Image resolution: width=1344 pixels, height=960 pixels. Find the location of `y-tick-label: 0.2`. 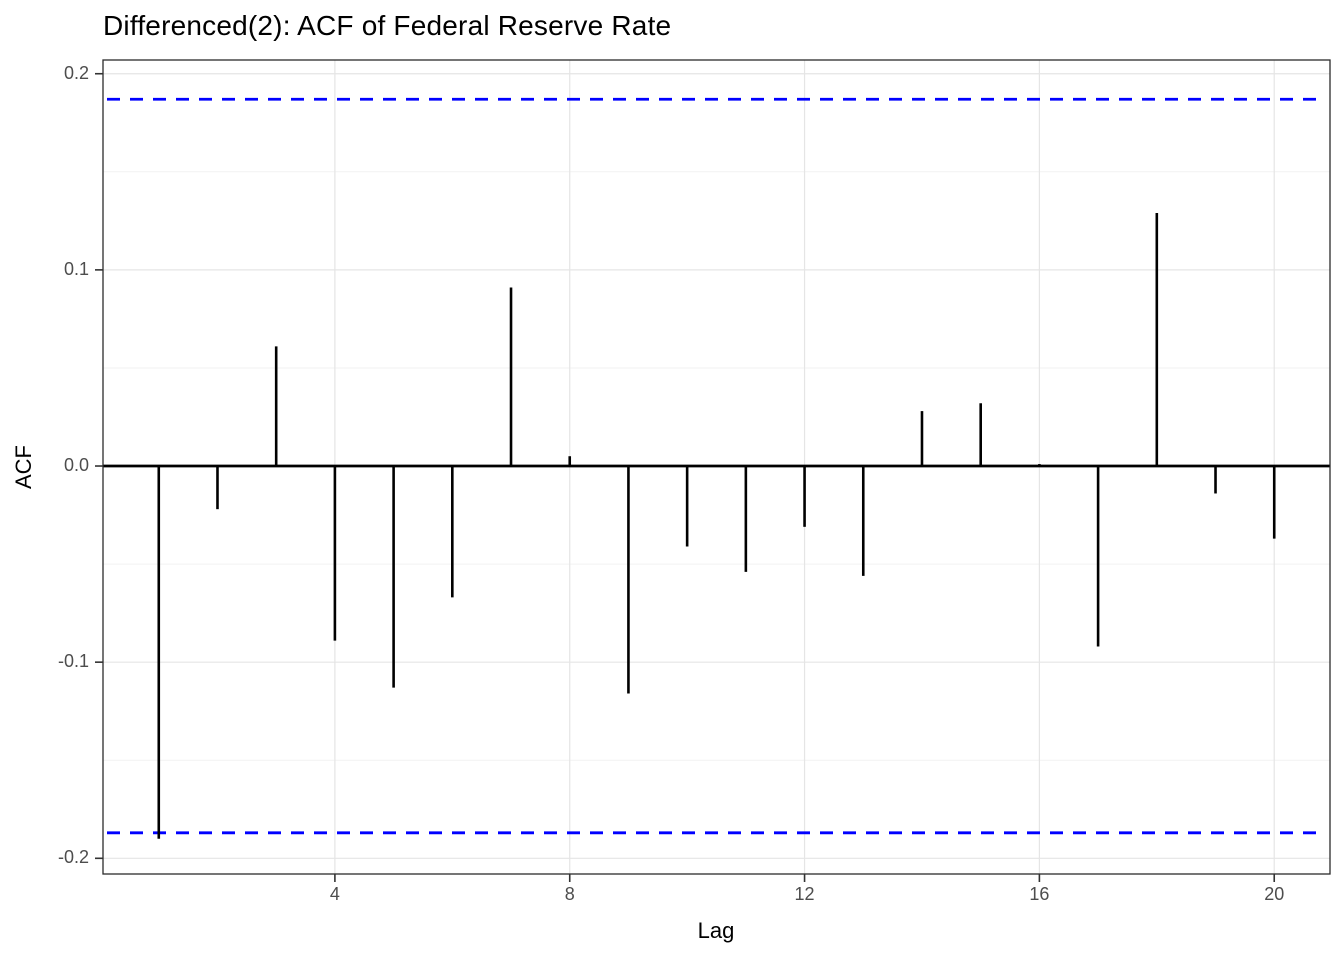

y-tick-label: 0.2 is located at coordinates (76, 72).